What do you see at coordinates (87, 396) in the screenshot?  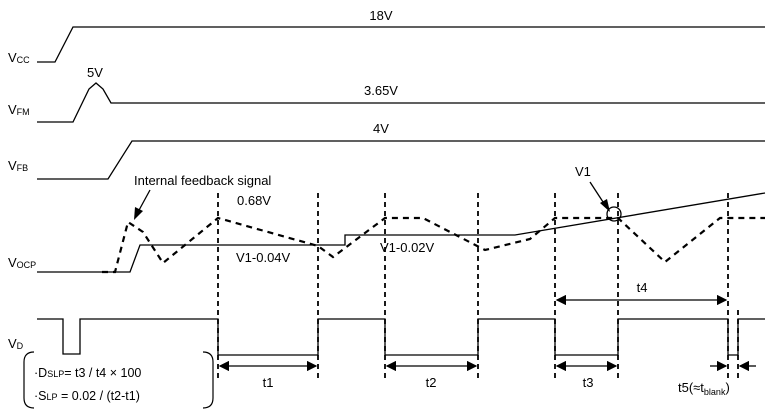 I see `formula-slp: ·SLP = 0.02 / (t2-t1)` at bounding box center [87, 396].